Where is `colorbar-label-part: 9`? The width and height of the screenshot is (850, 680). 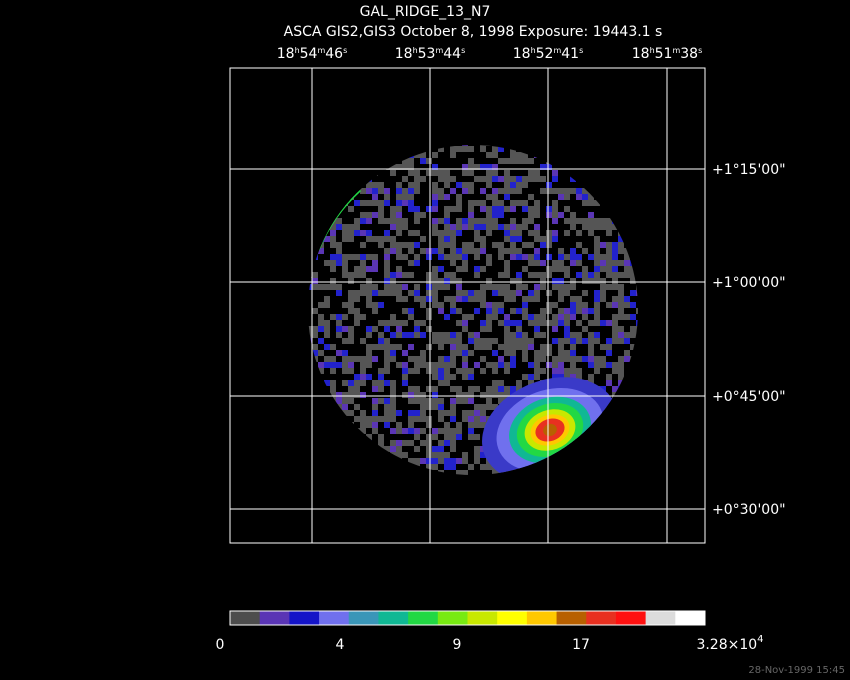
colorbar-label-part: 9 is located at coordinates (457, 645).